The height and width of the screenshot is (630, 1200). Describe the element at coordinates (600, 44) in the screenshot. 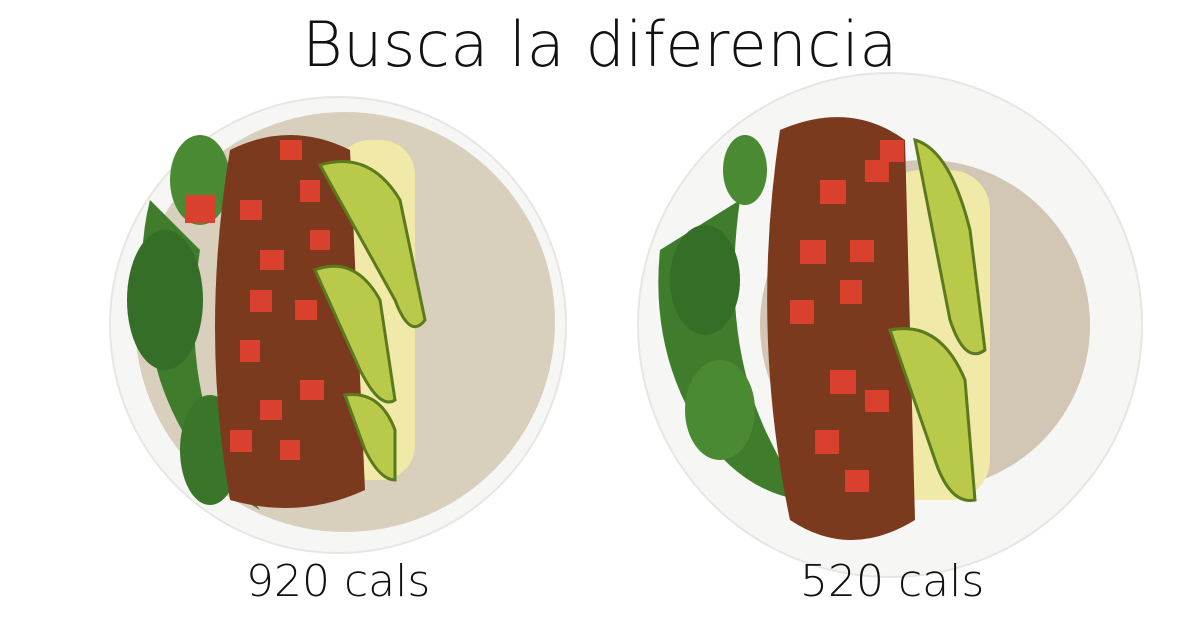

I see `page-title: Busca la diferencia` at that location.